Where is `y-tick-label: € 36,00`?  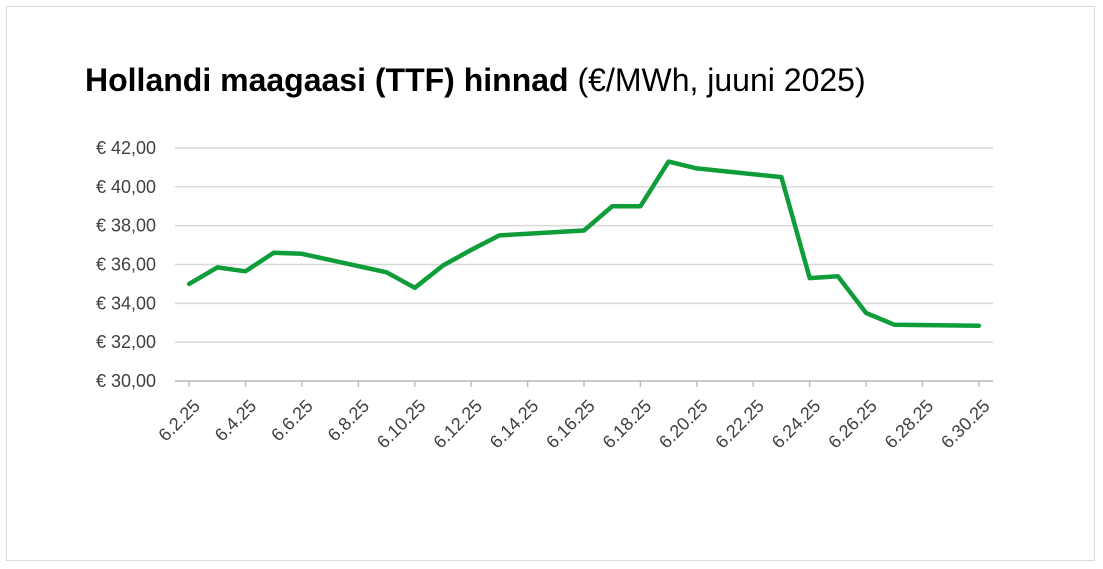 y-tick-label: € 36,00 is located at coordinates (126, 265).